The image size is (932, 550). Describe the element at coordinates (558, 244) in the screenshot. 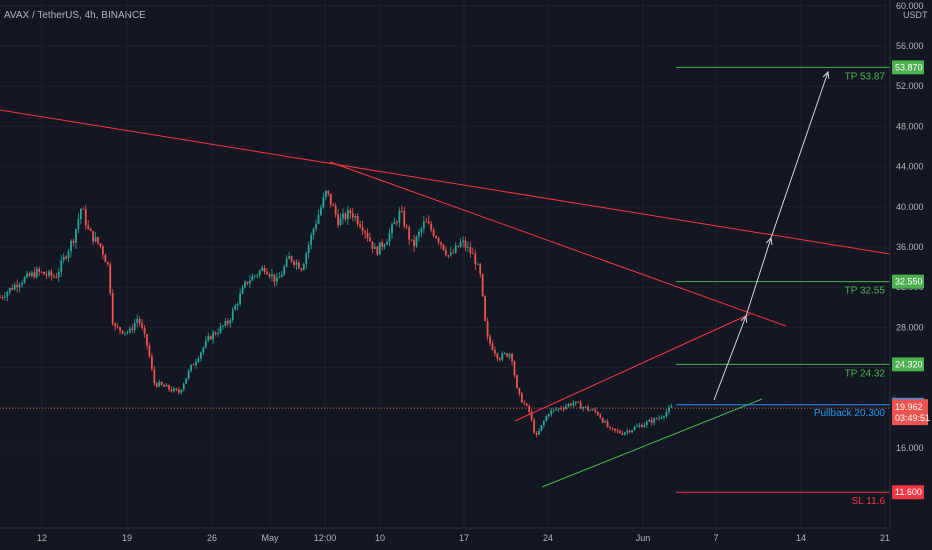

I see `descending-trendline-short` at that location.